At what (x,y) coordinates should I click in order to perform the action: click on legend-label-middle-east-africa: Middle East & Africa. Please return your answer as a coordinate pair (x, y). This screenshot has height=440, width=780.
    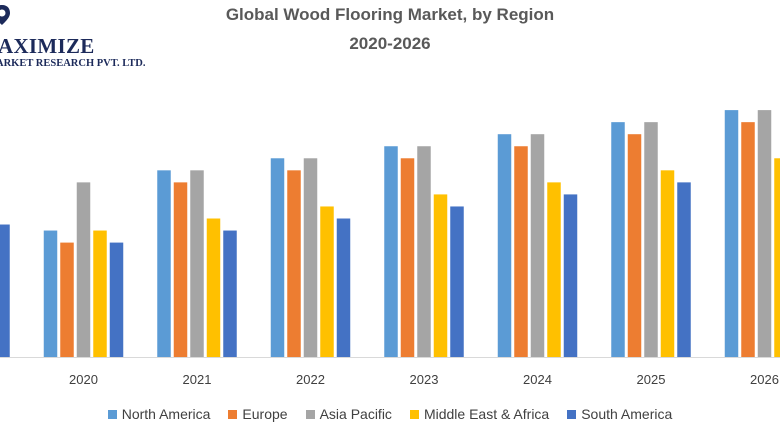
    Looking at the image, I should click on (486, 414).